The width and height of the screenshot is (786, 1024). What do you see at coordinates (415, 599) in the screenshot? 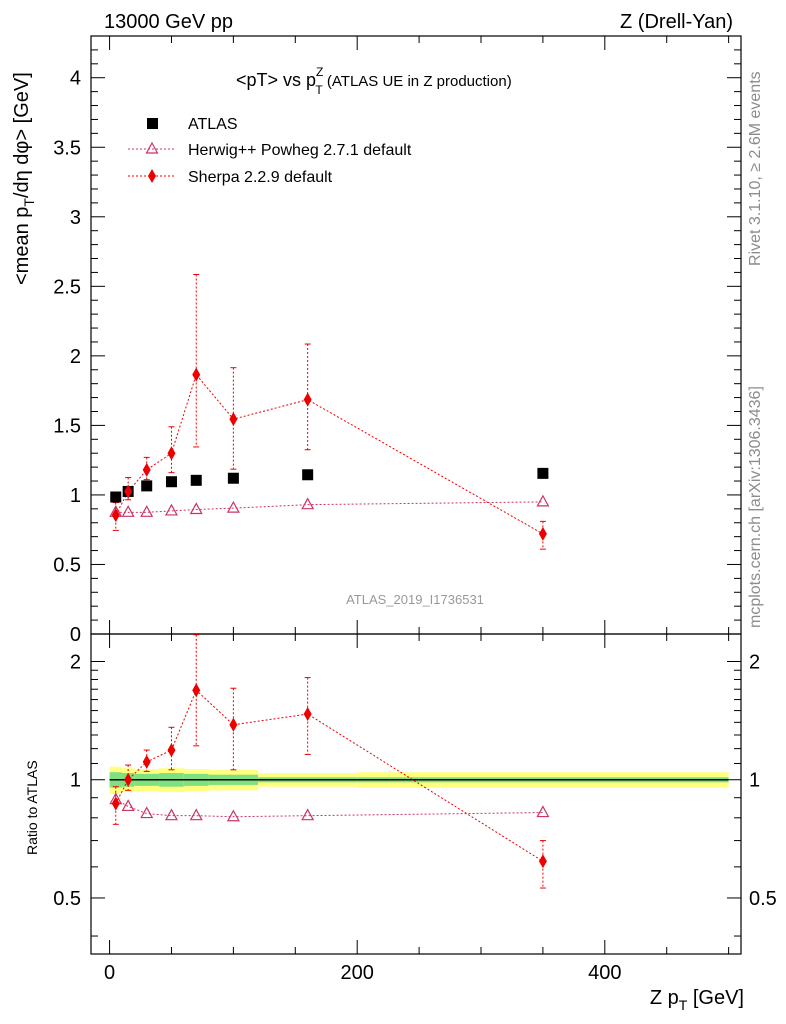
I see `analysis-watermark: ATLAS_2019_I1736531` at bounding box center [415, 599].